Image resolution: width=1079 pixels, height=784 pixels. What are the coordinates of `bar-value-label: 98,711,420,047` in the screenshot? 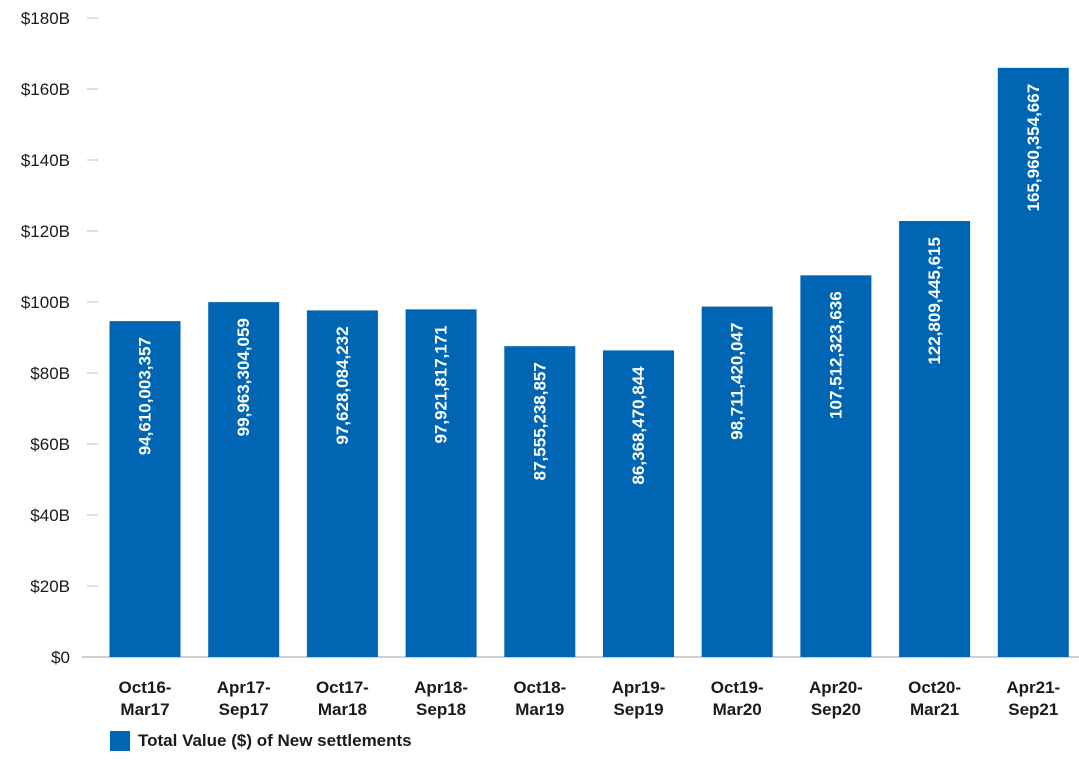 It's located at (737, 381).